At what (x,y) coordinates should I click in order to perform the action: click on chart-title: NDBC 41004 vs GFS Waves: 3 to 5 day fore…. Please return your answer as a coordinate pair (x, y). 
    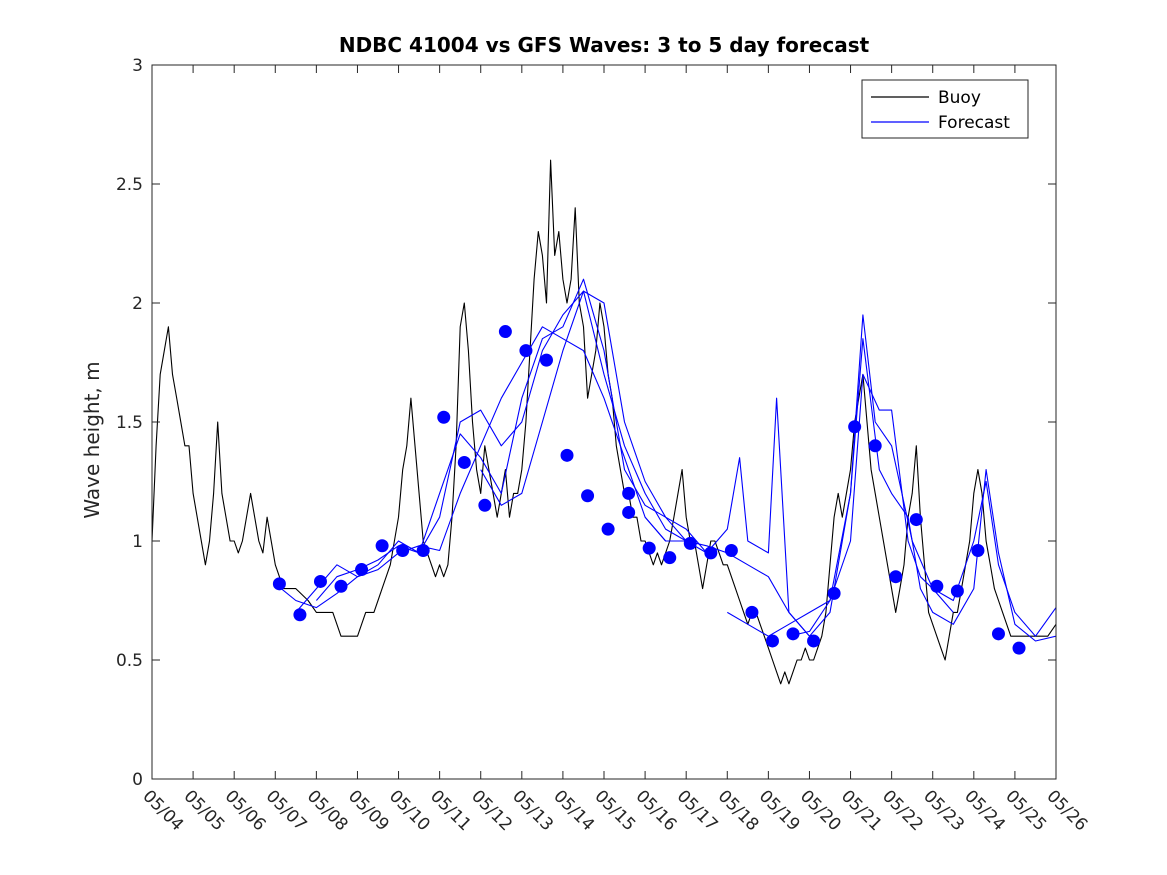
    Looking at the image, I should click on (604, 45).